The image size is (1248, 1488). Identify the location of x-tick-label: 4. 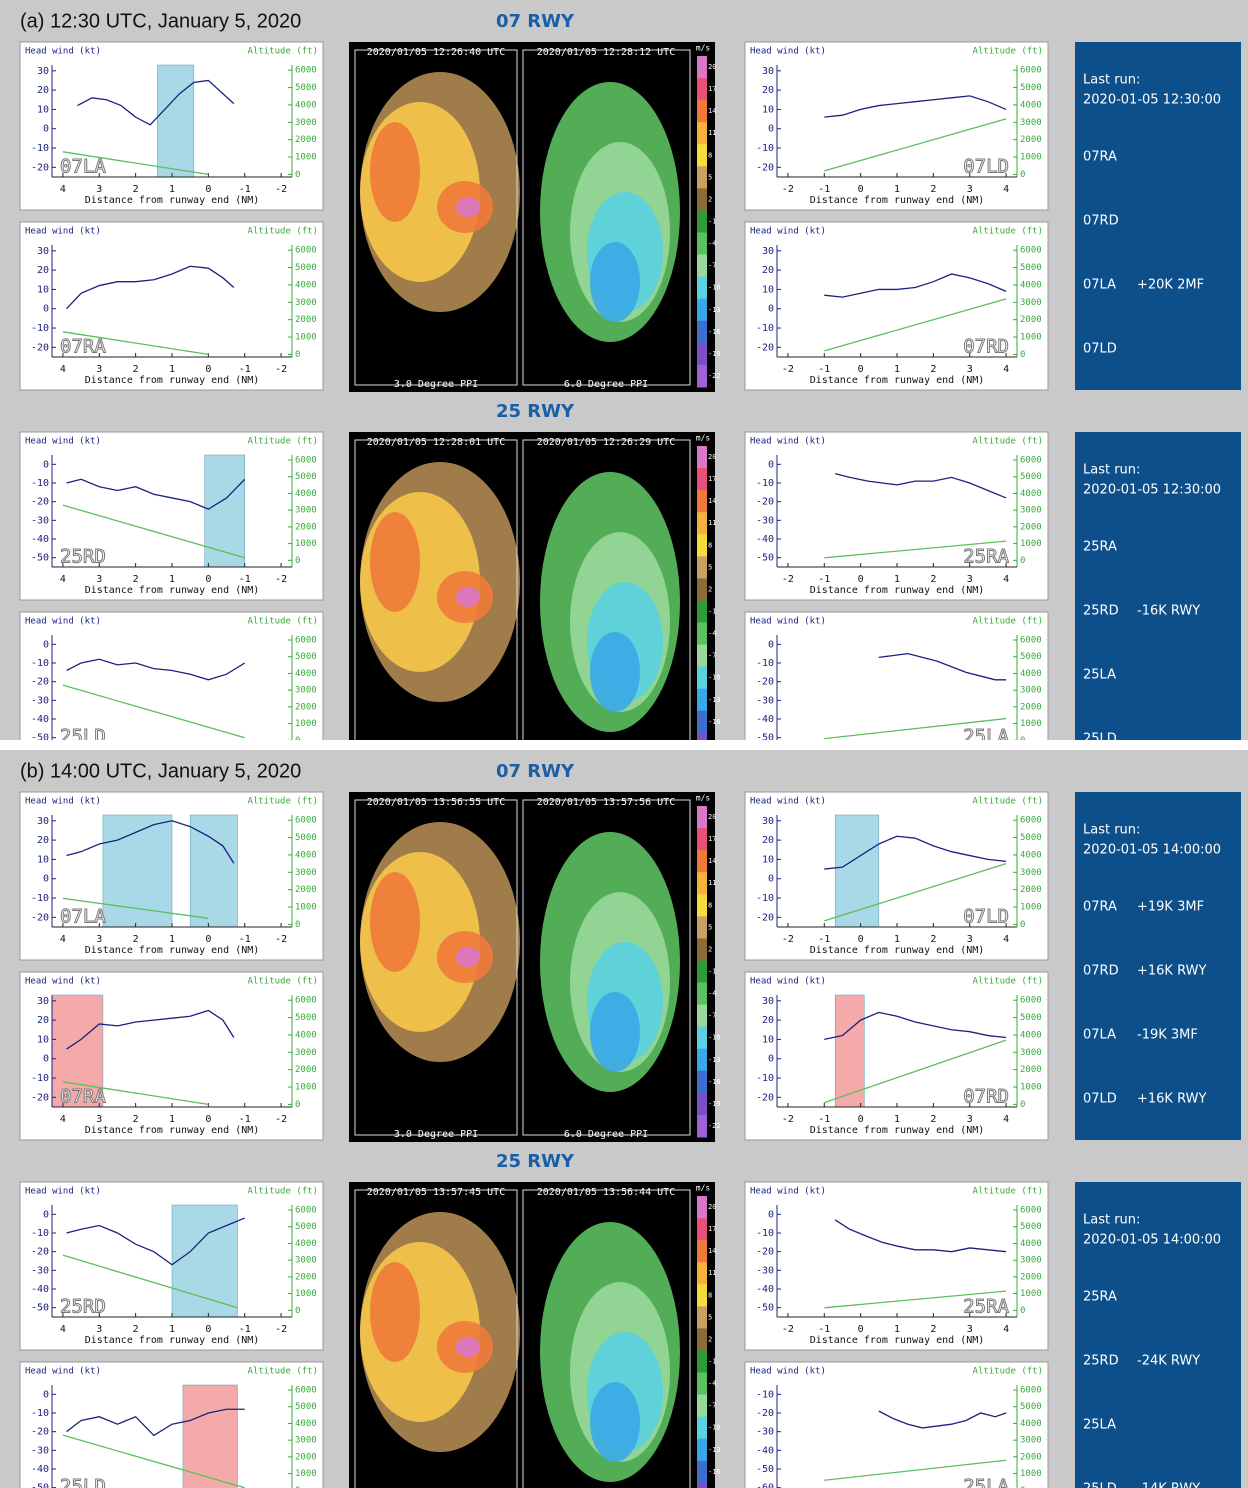
(63, 1329).